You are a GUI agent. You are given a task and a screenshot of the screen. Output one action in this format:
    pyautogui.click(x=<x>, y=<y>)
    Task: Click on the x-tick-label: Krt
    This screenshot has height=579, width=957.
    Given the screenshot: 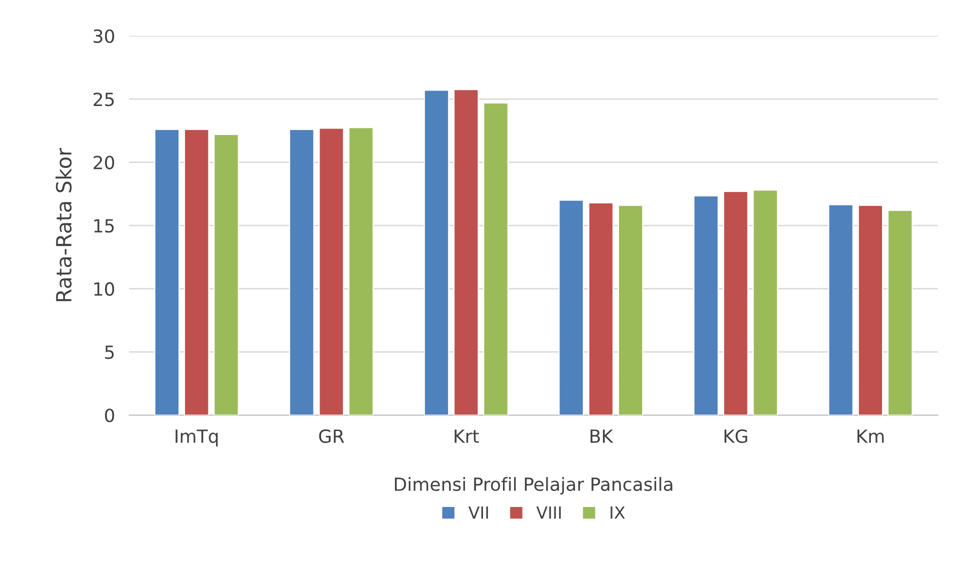 What is the action you would take?
    pyautogui.click(x=466, y=436)
    